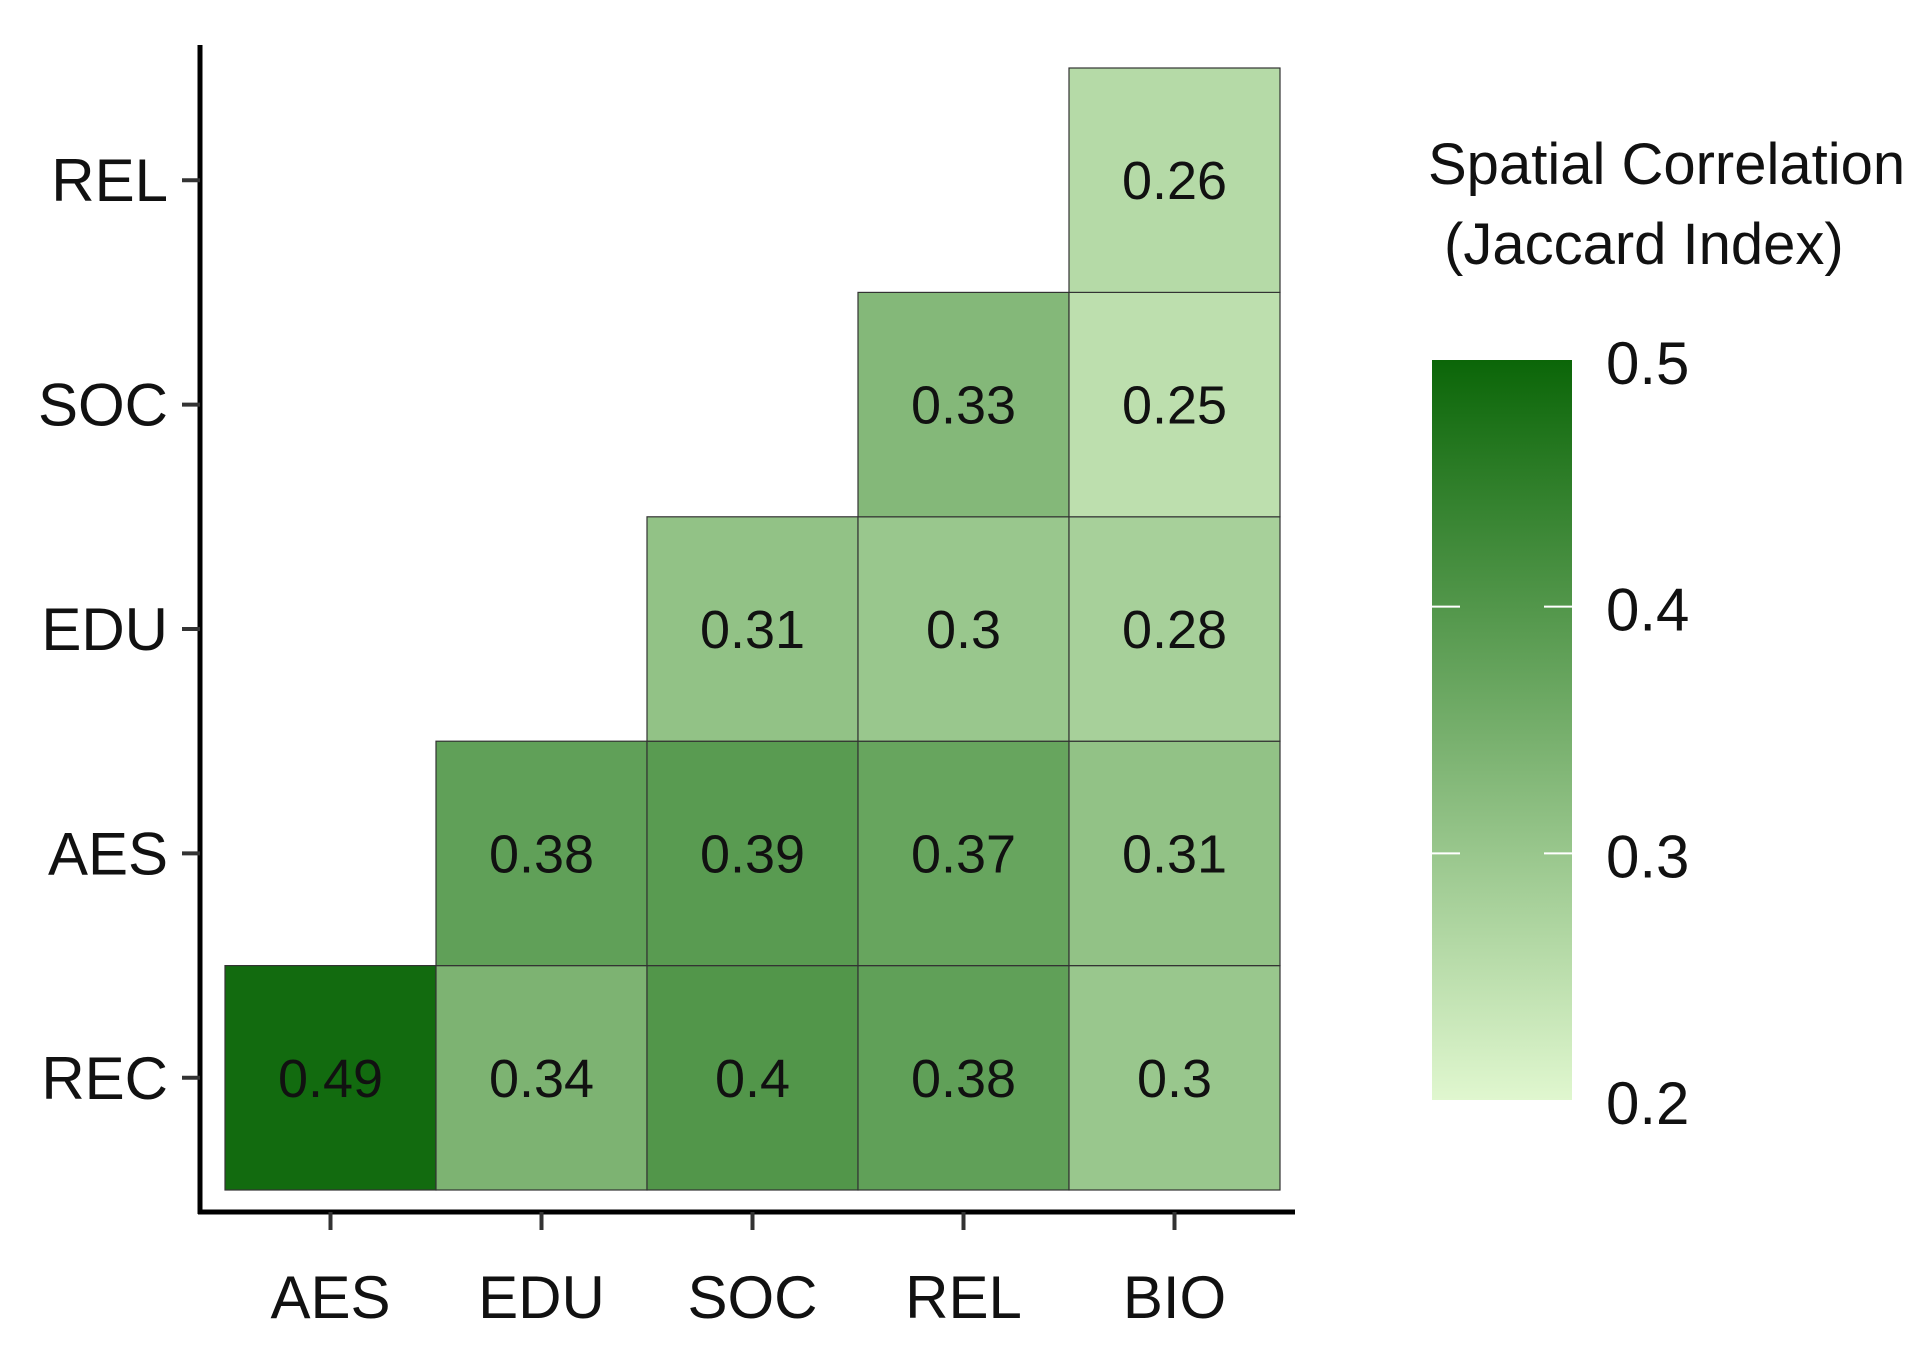 The width and height of the screenshot is (1932, 1359). I want to click on heatmap-cell-bio-aes, so click(1174, 853).